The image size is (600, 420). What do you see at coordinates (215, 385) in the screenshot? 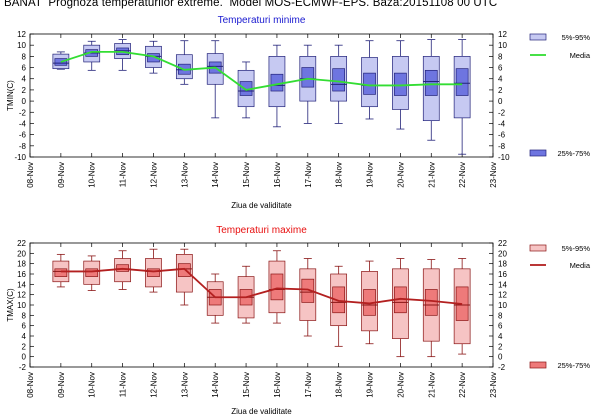
I see `tmax-xtick-label: 14-Nov` at bounding box center [215, 385].